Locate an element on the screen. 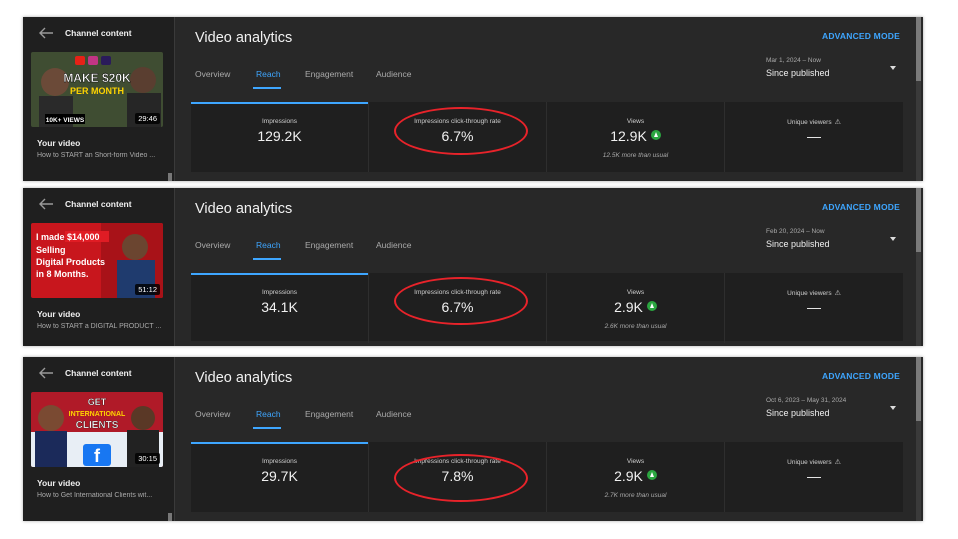  metric-value: 129.2K is located at coordinates (279, 136).